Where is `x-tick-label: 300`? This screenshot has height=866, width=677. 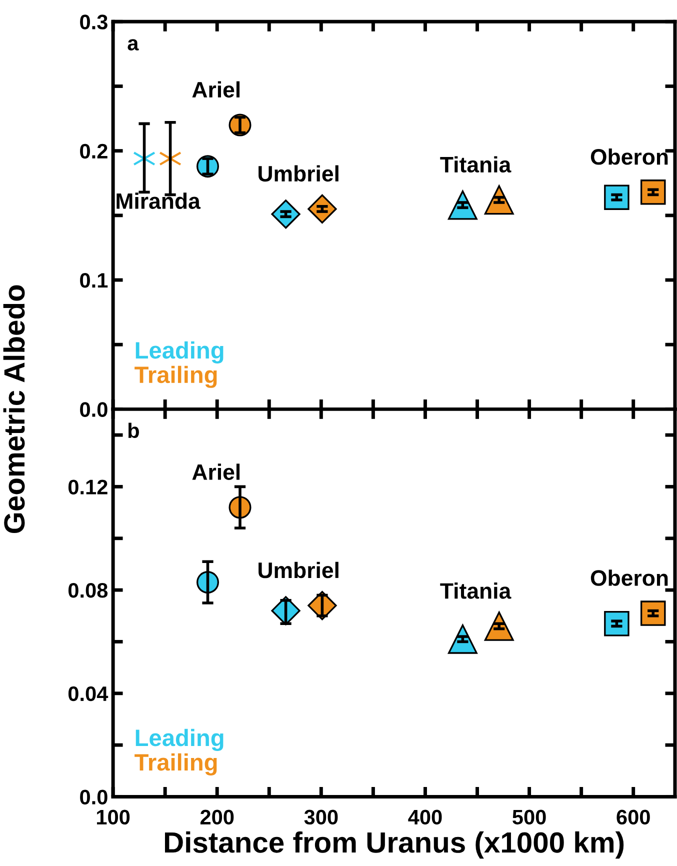 x-tick-label: 300 is located at coordinates (321, 817).